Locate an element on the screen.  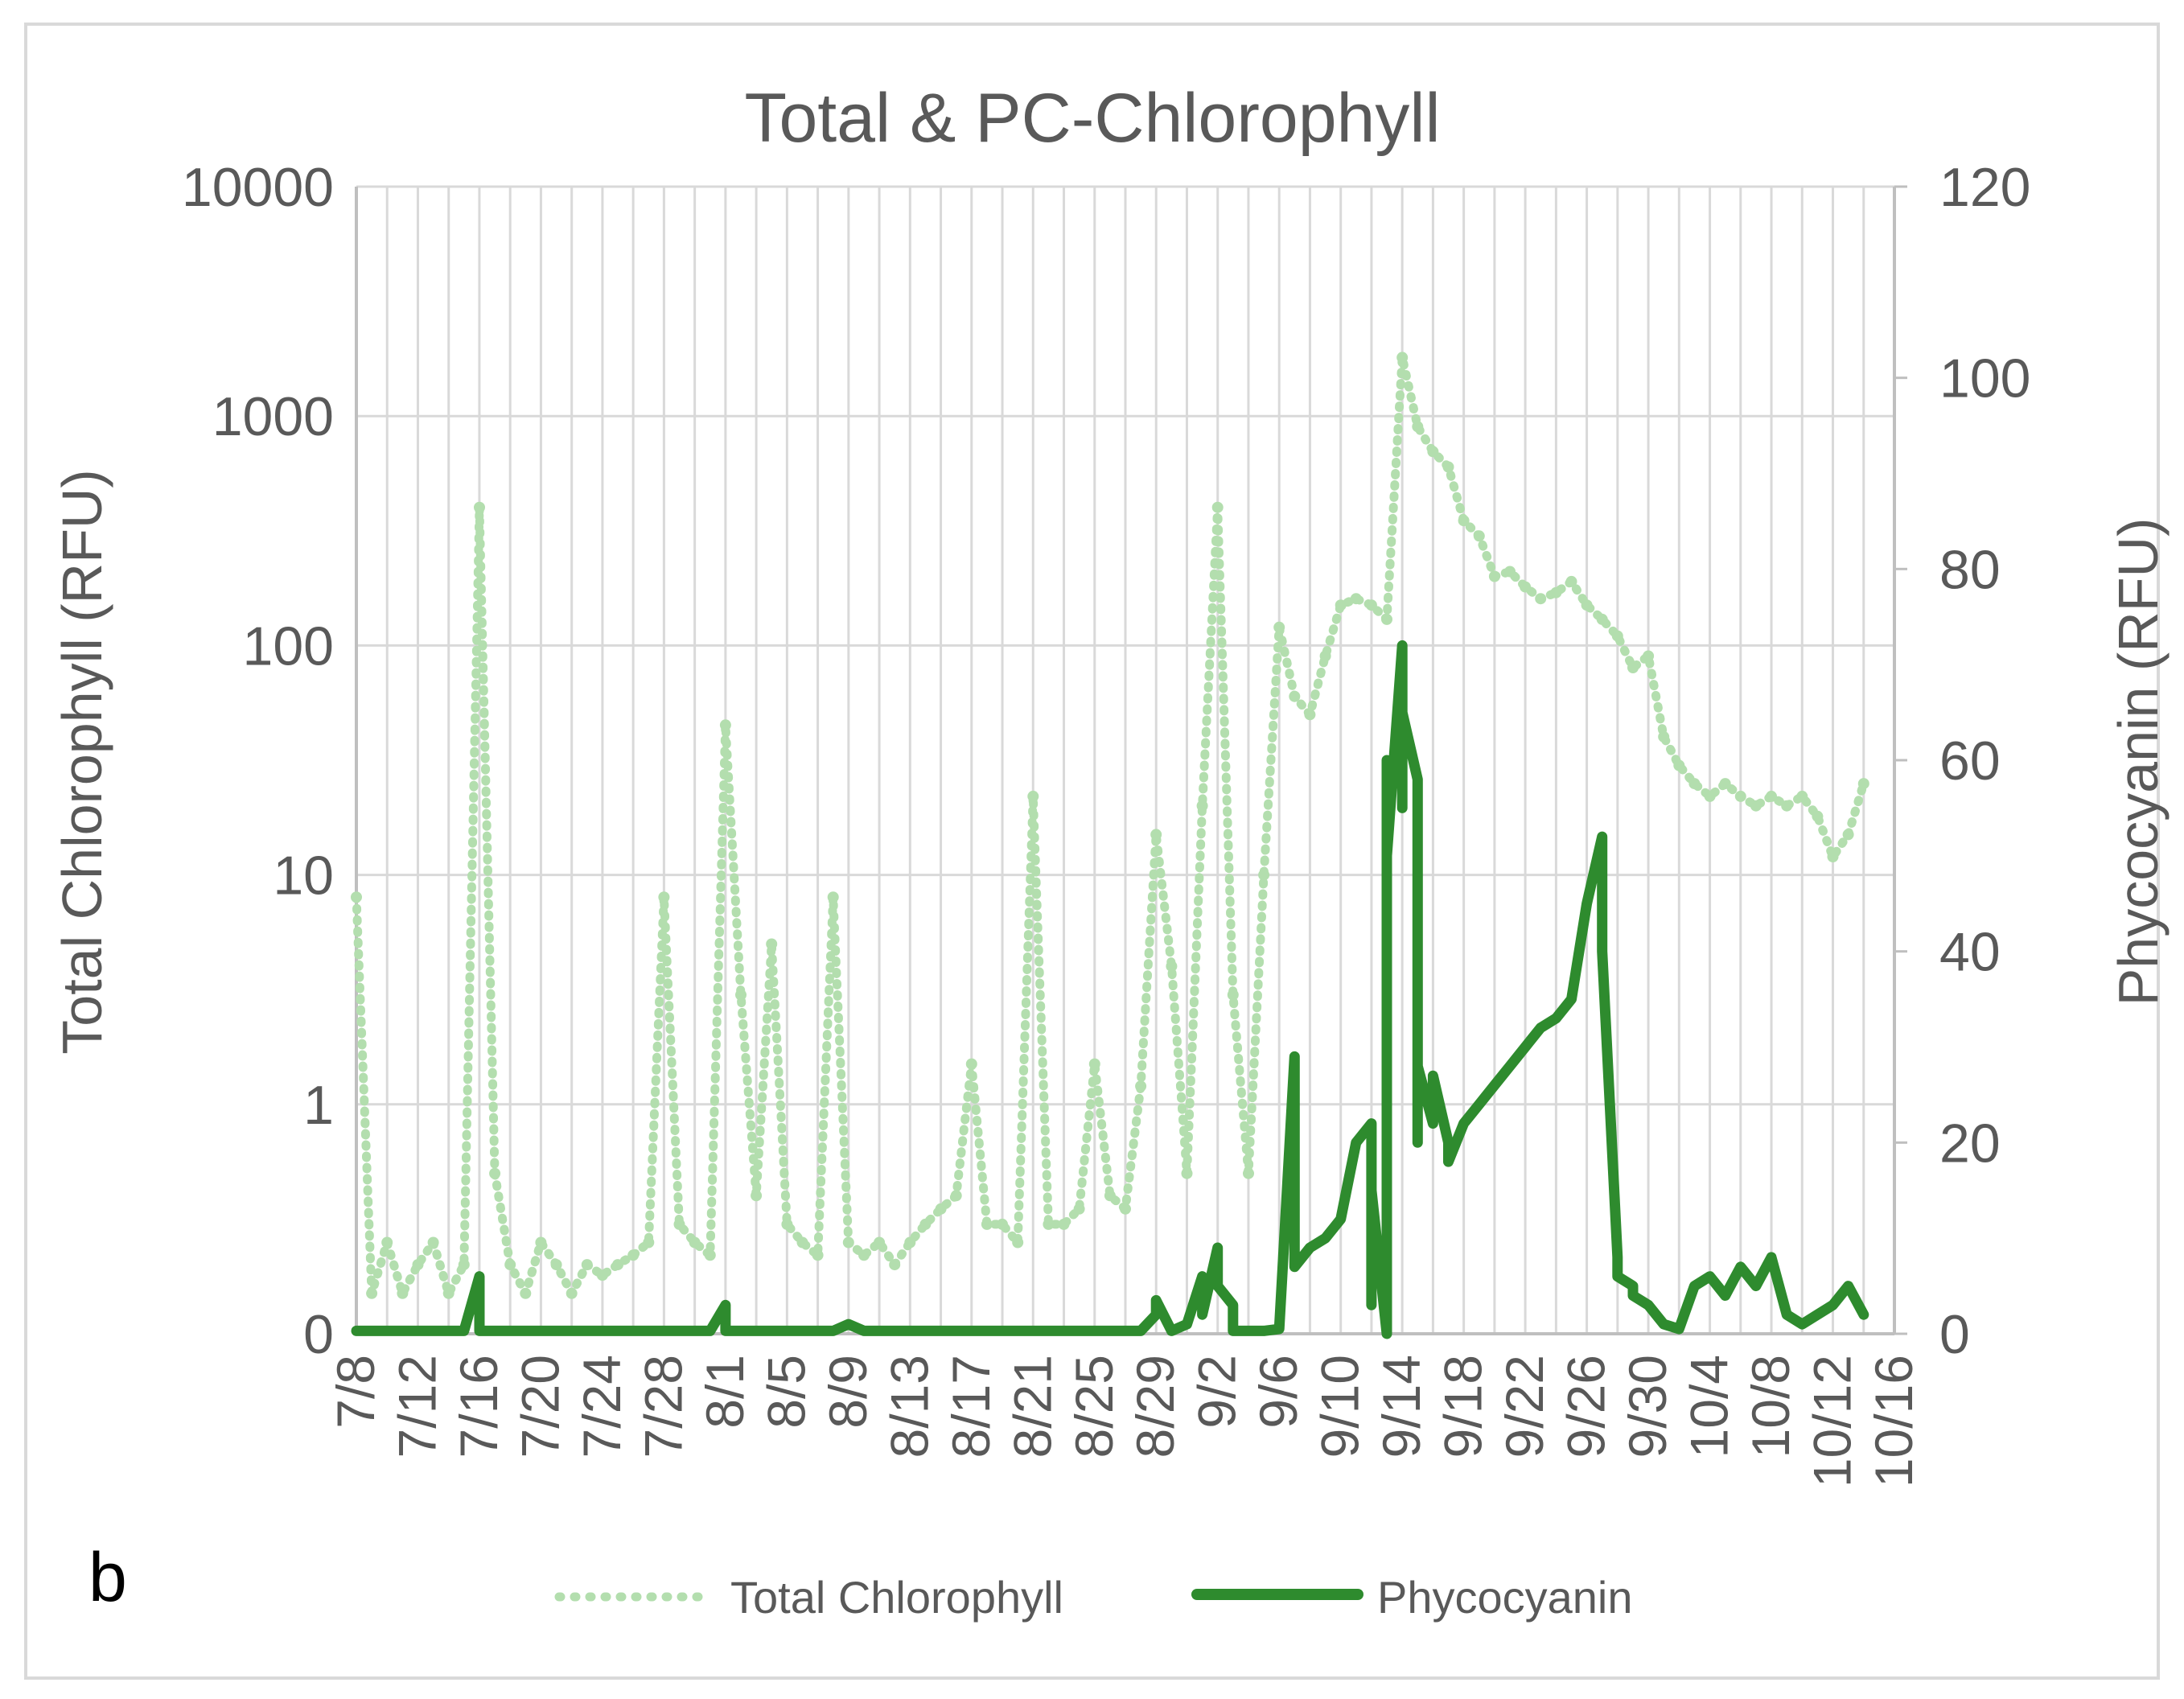
x-tick-label: 9/22 is located at coordinates (1524, 1406).